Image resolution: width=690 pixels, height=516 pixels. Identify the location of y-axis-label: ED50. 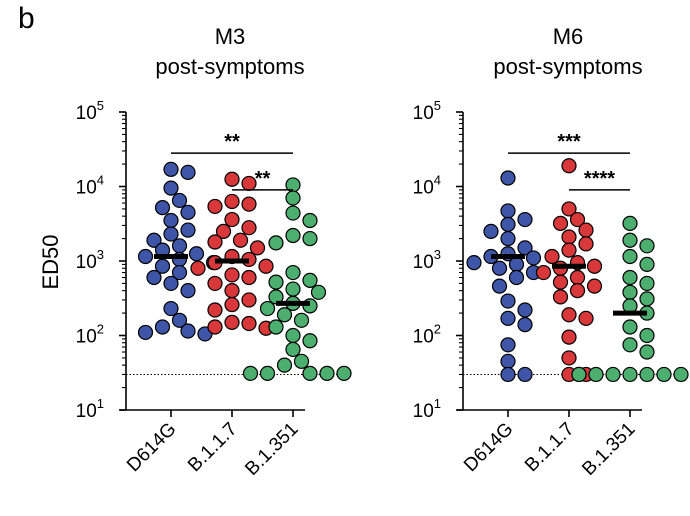
(50, 261).